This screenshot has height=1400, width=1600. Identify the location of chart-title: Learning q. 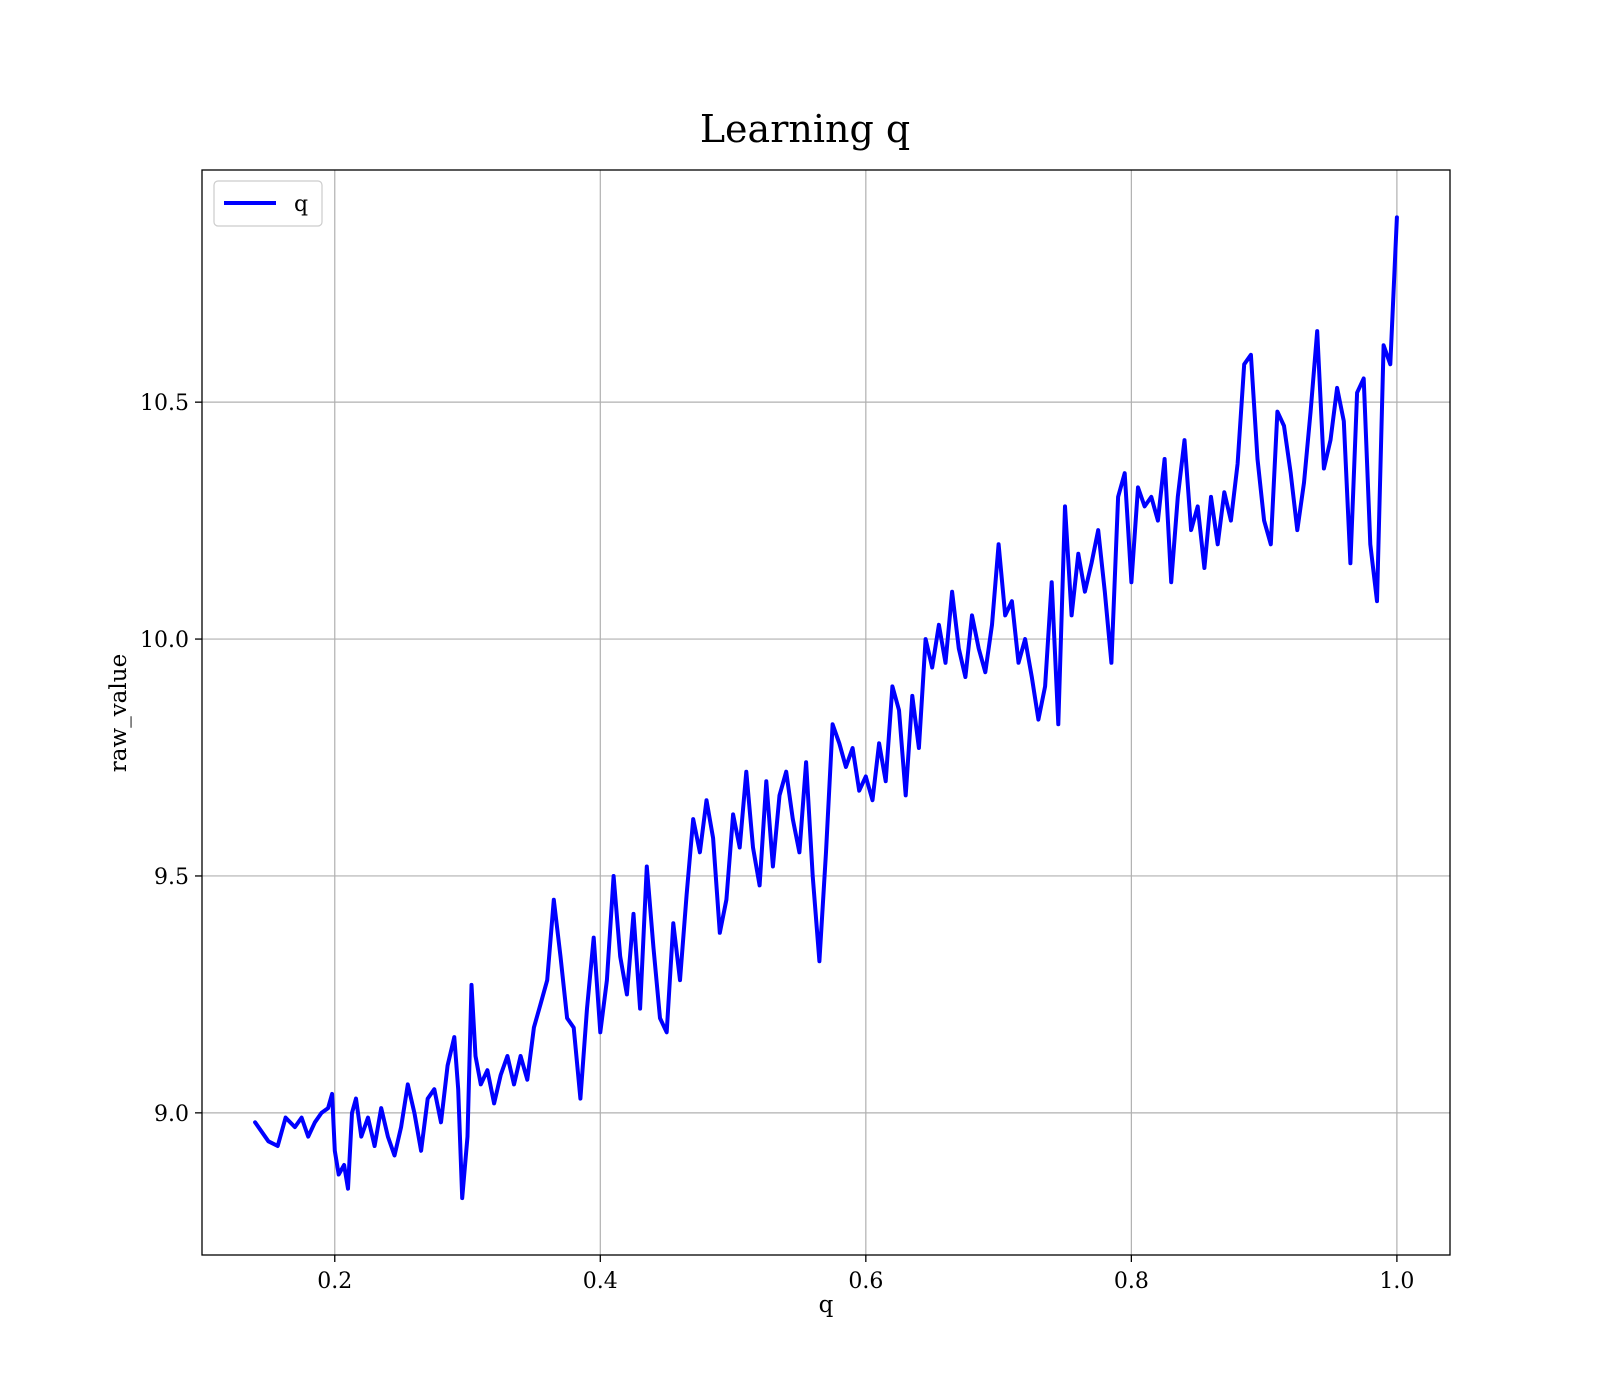
(805, 129).